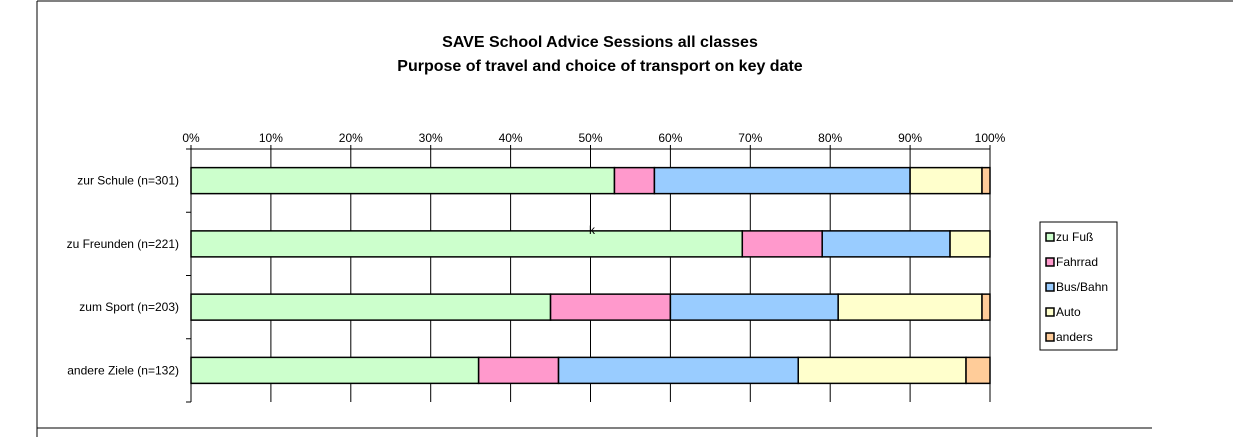 The height and width of the screenshot is (437, 1233). Describe the element at coordinates (1077, 262) in the screenshot. I see `legend-label: Fahrrad` at that location.